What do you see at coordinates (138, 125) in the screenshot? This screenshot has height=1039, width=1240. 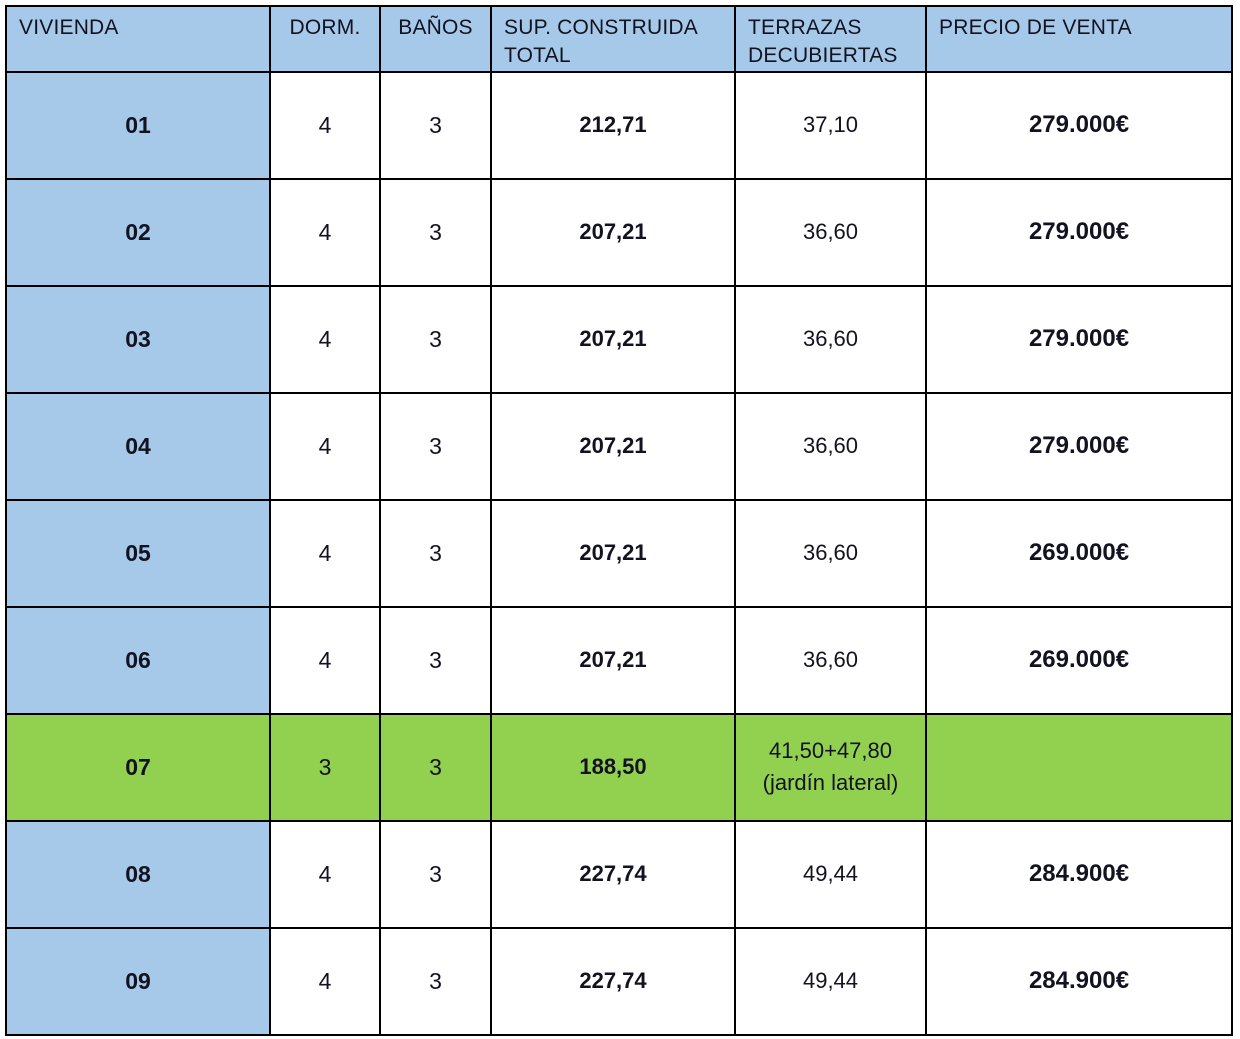 I see `cell-vivienda: 01` at bounding box center [138, 125].